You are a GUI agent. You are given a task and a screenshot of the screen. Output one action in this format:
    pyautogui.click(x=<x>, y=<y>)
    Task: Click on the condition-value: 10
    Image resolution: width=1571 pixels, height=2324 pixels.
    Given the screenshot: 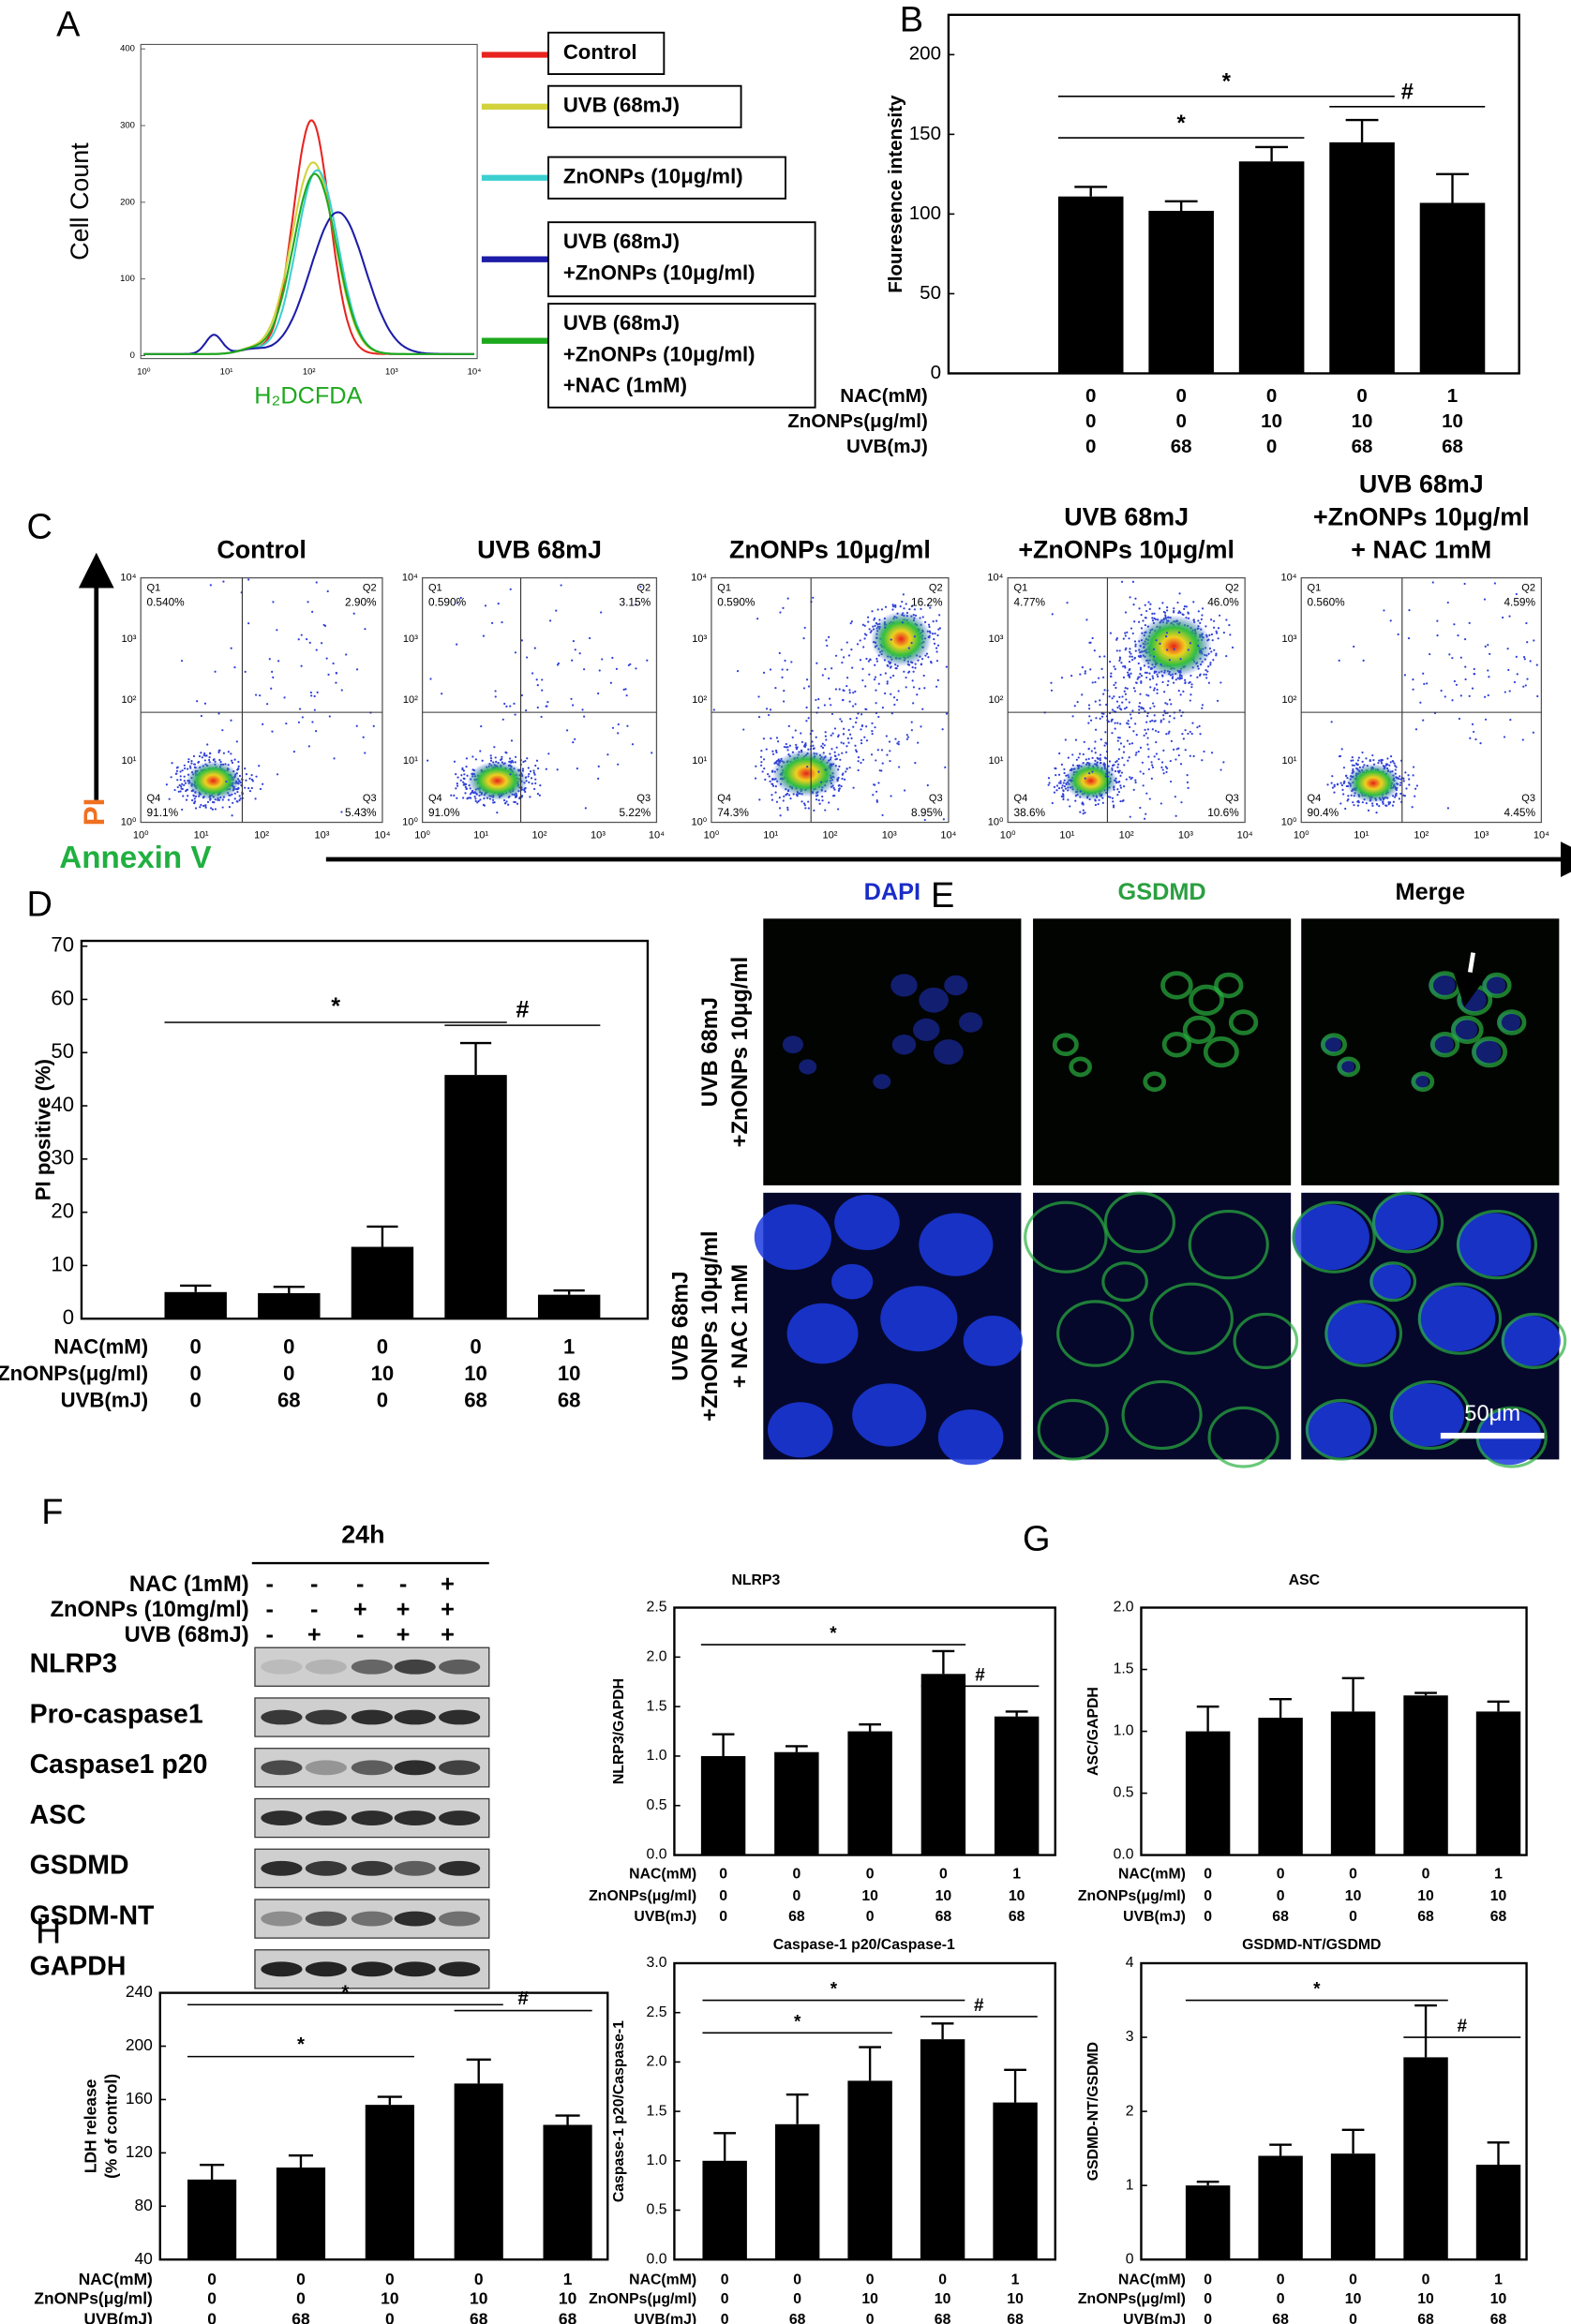 What is the action you would take?
    pyautogui.click(x=1425, y=1896)
    